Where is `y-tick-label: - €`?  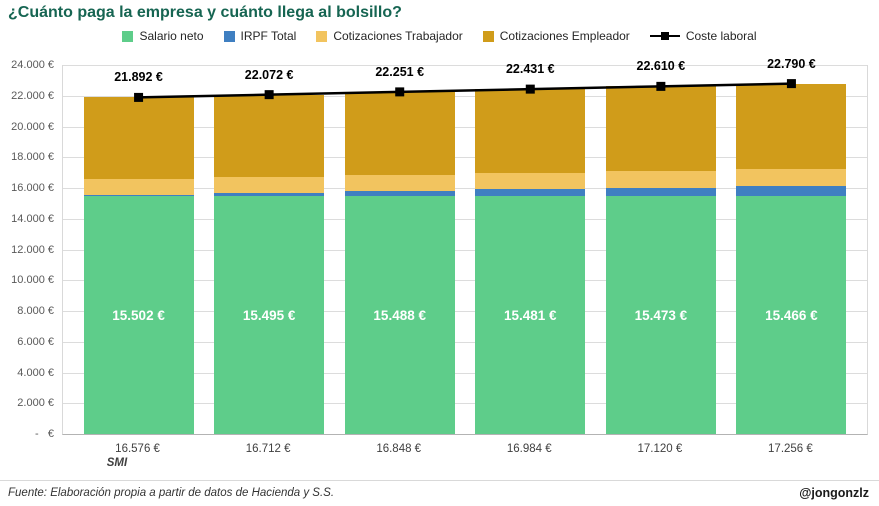
y-tick-label: - € is located at coordinates (44, 434).